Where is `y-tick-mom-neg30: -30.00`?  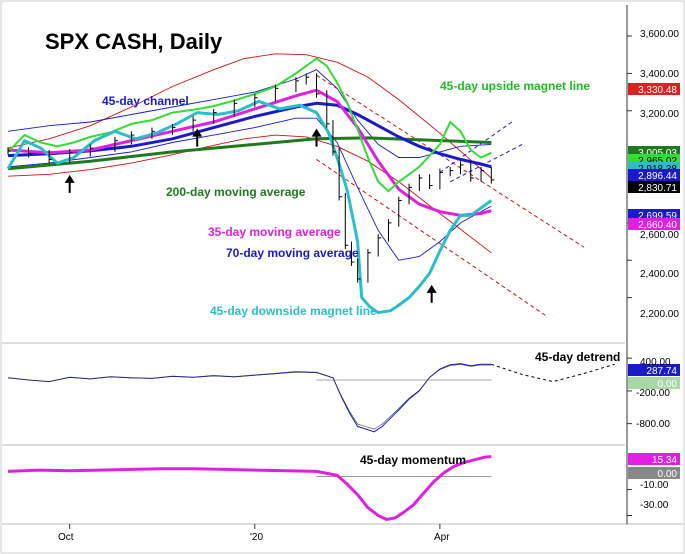 y-tick-mom-neg30: -30.00 is located at coordinates (654, 505).